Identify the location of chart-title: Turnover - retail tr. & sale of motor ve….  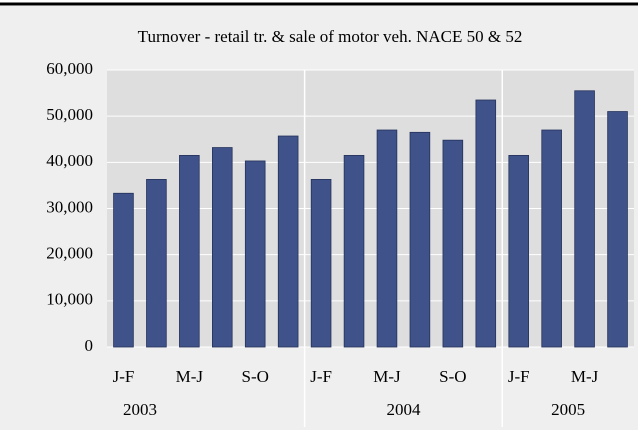
(330, 36).